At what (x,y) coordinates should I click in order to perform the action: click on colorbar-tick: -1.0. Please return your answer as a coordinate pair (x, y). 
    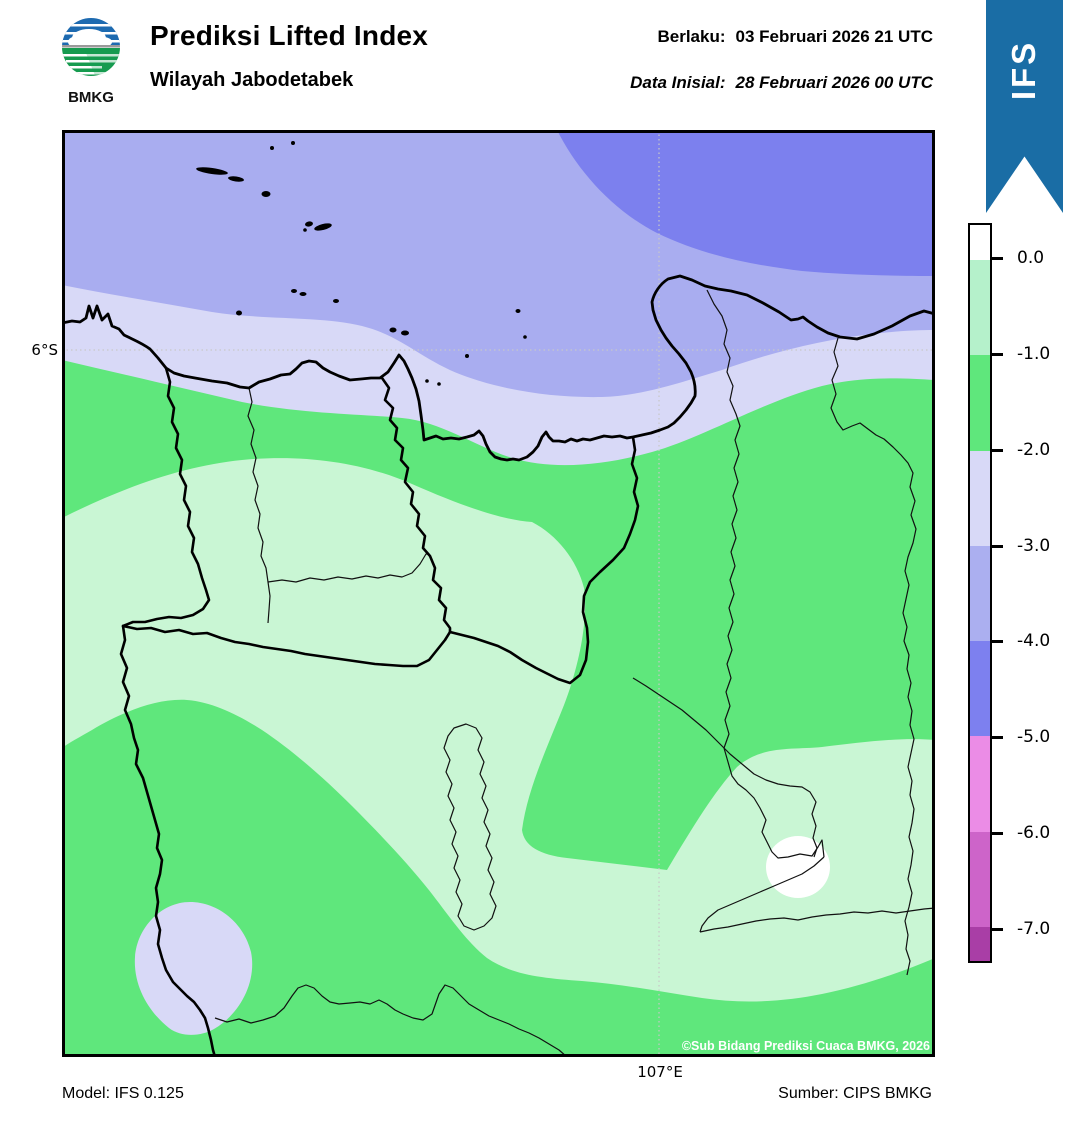
    Looking at the image, I should click on (1021, 354).